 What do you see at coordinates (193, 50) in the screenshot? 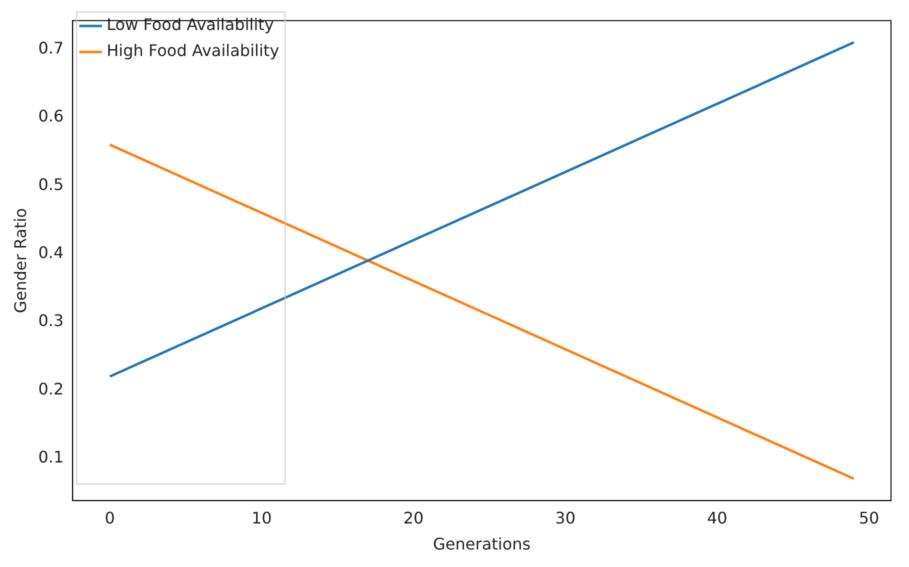
I see `legend-label: High Food Availability` at bounding box center [193, 50].